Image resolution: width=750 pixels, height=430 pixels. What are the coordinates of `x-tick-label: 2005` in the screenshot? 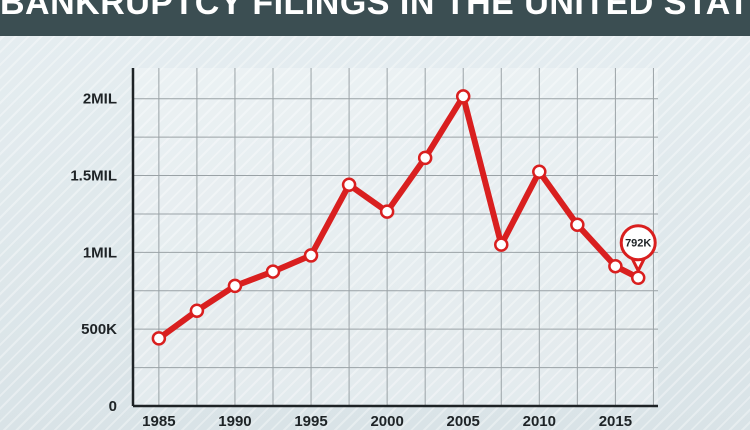 It's located at (463, 421).